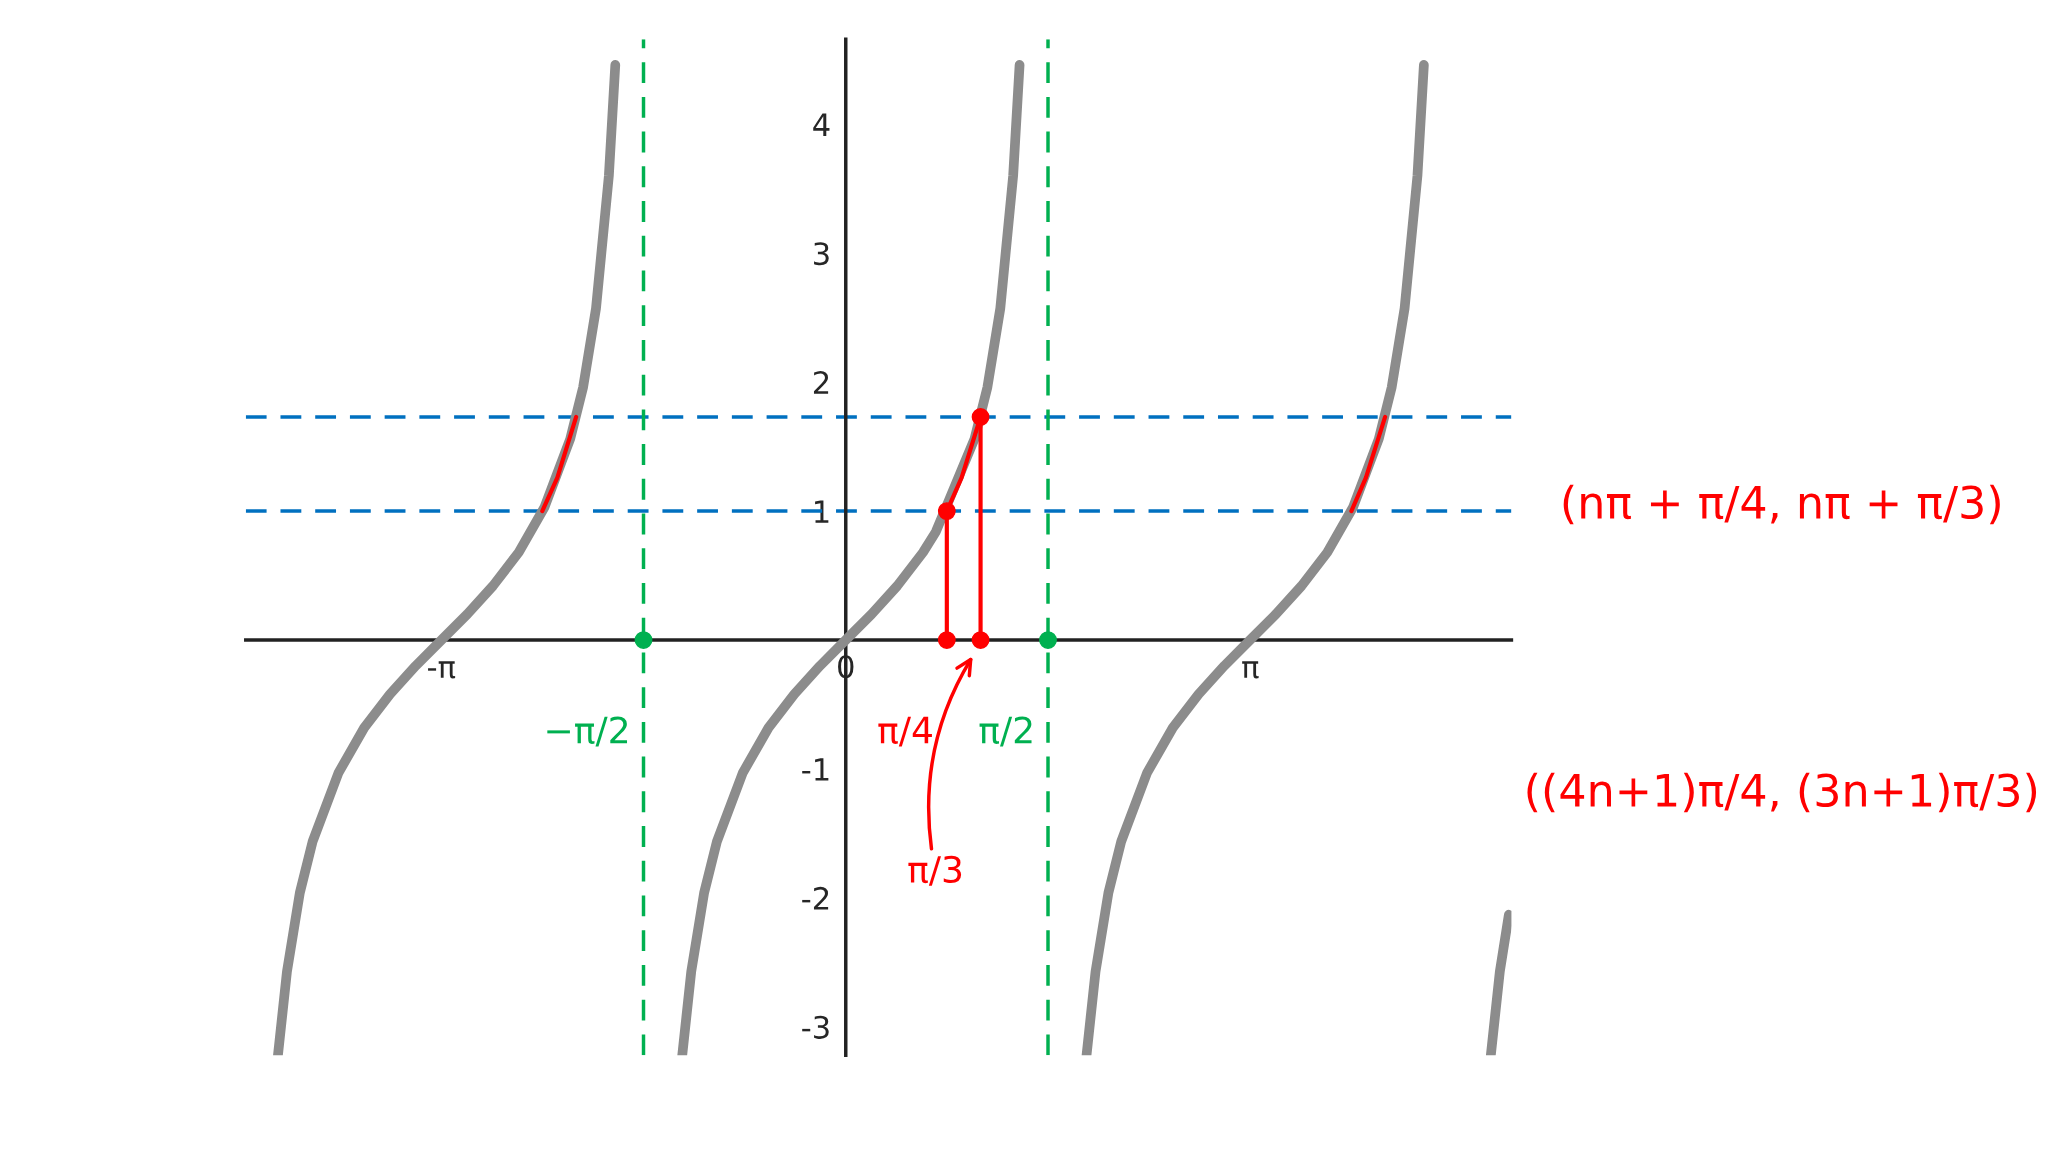 Image resolution: width=2048 pixels, height=1152 pixels. What do you see at coordinates (821, 382) in the screenshot?
I see `y-tick-label: 2` at bounding box center [821, 382].